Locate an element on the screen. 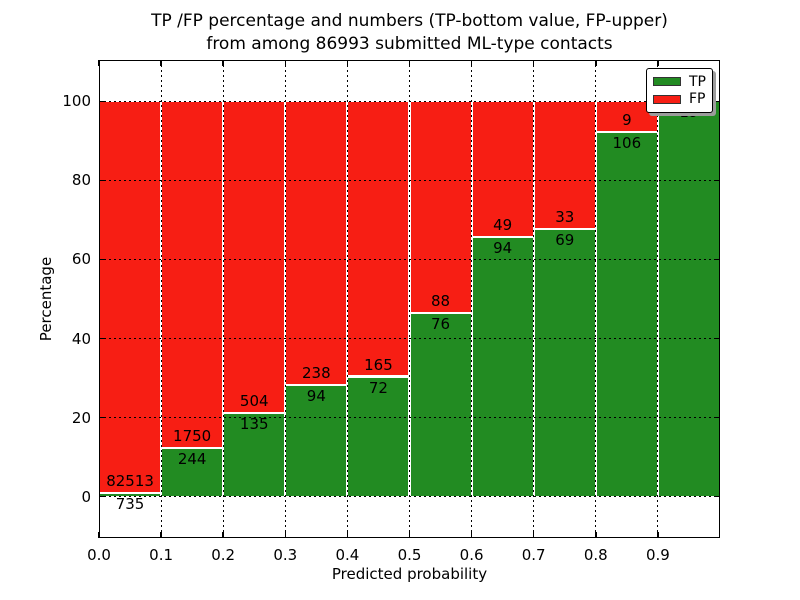 The image size is (800, 600). legend: TP FP is located at coordinates (679, 90).